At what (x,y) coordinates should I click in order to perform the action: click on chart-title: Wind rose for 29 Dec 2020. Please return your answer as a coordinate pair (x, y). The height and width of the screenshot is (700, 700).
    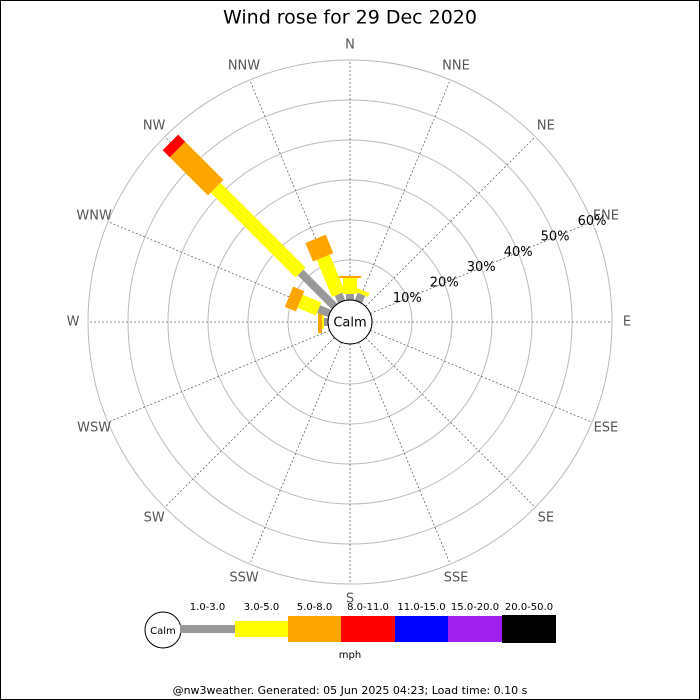
    Looking at the image, I should click on (350, 18).